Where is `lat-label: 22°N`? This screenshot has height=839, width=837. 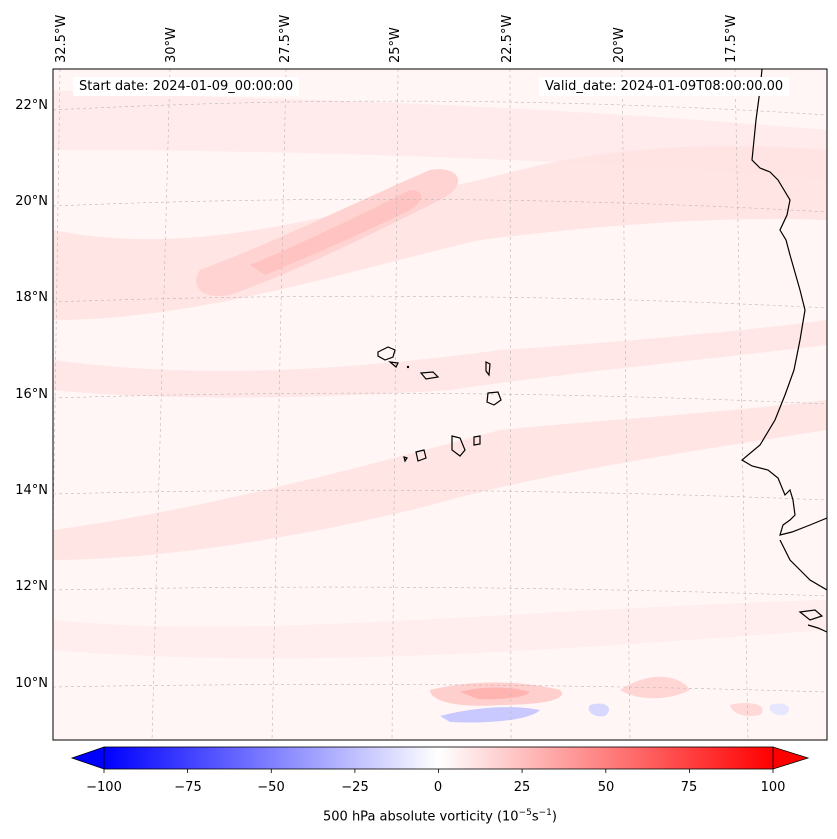 lat-label: 22°N is located at coordinates (31, 105).